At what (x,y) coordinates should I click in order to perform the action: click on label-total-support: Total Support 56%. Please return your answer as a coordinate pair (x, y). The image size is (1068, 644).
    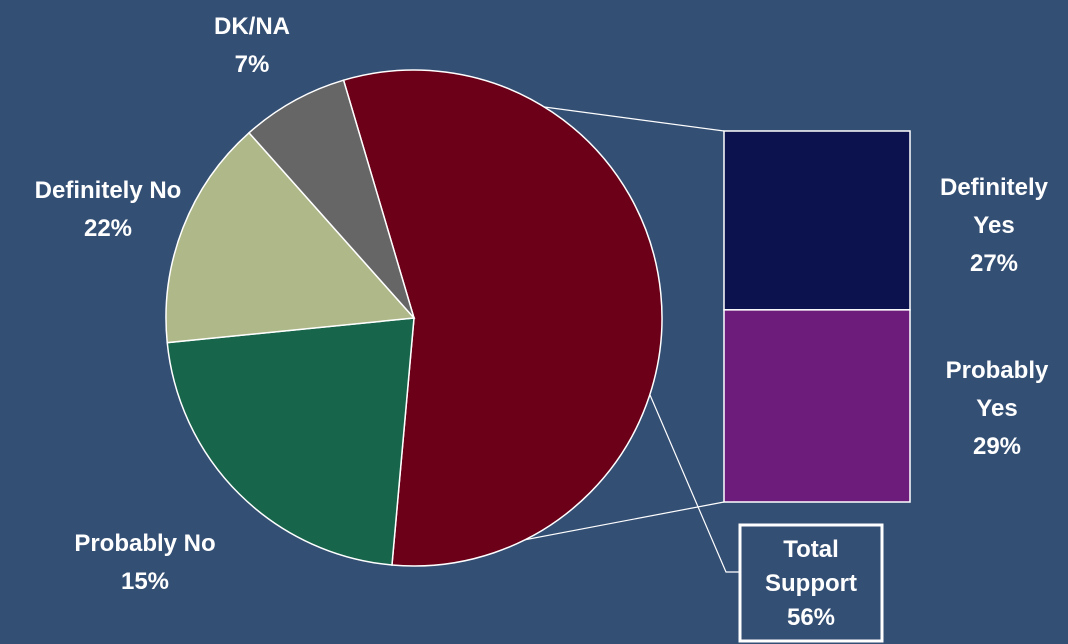
    Looking at the image, I should click on (811, 583).